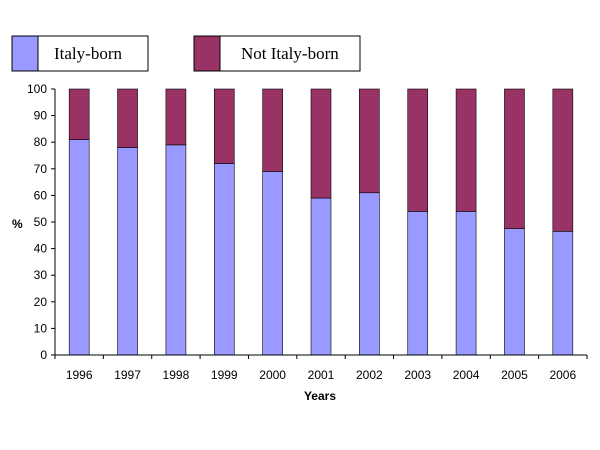  I want to click on x-tick-label-2006: 2006, so click(562, 375).